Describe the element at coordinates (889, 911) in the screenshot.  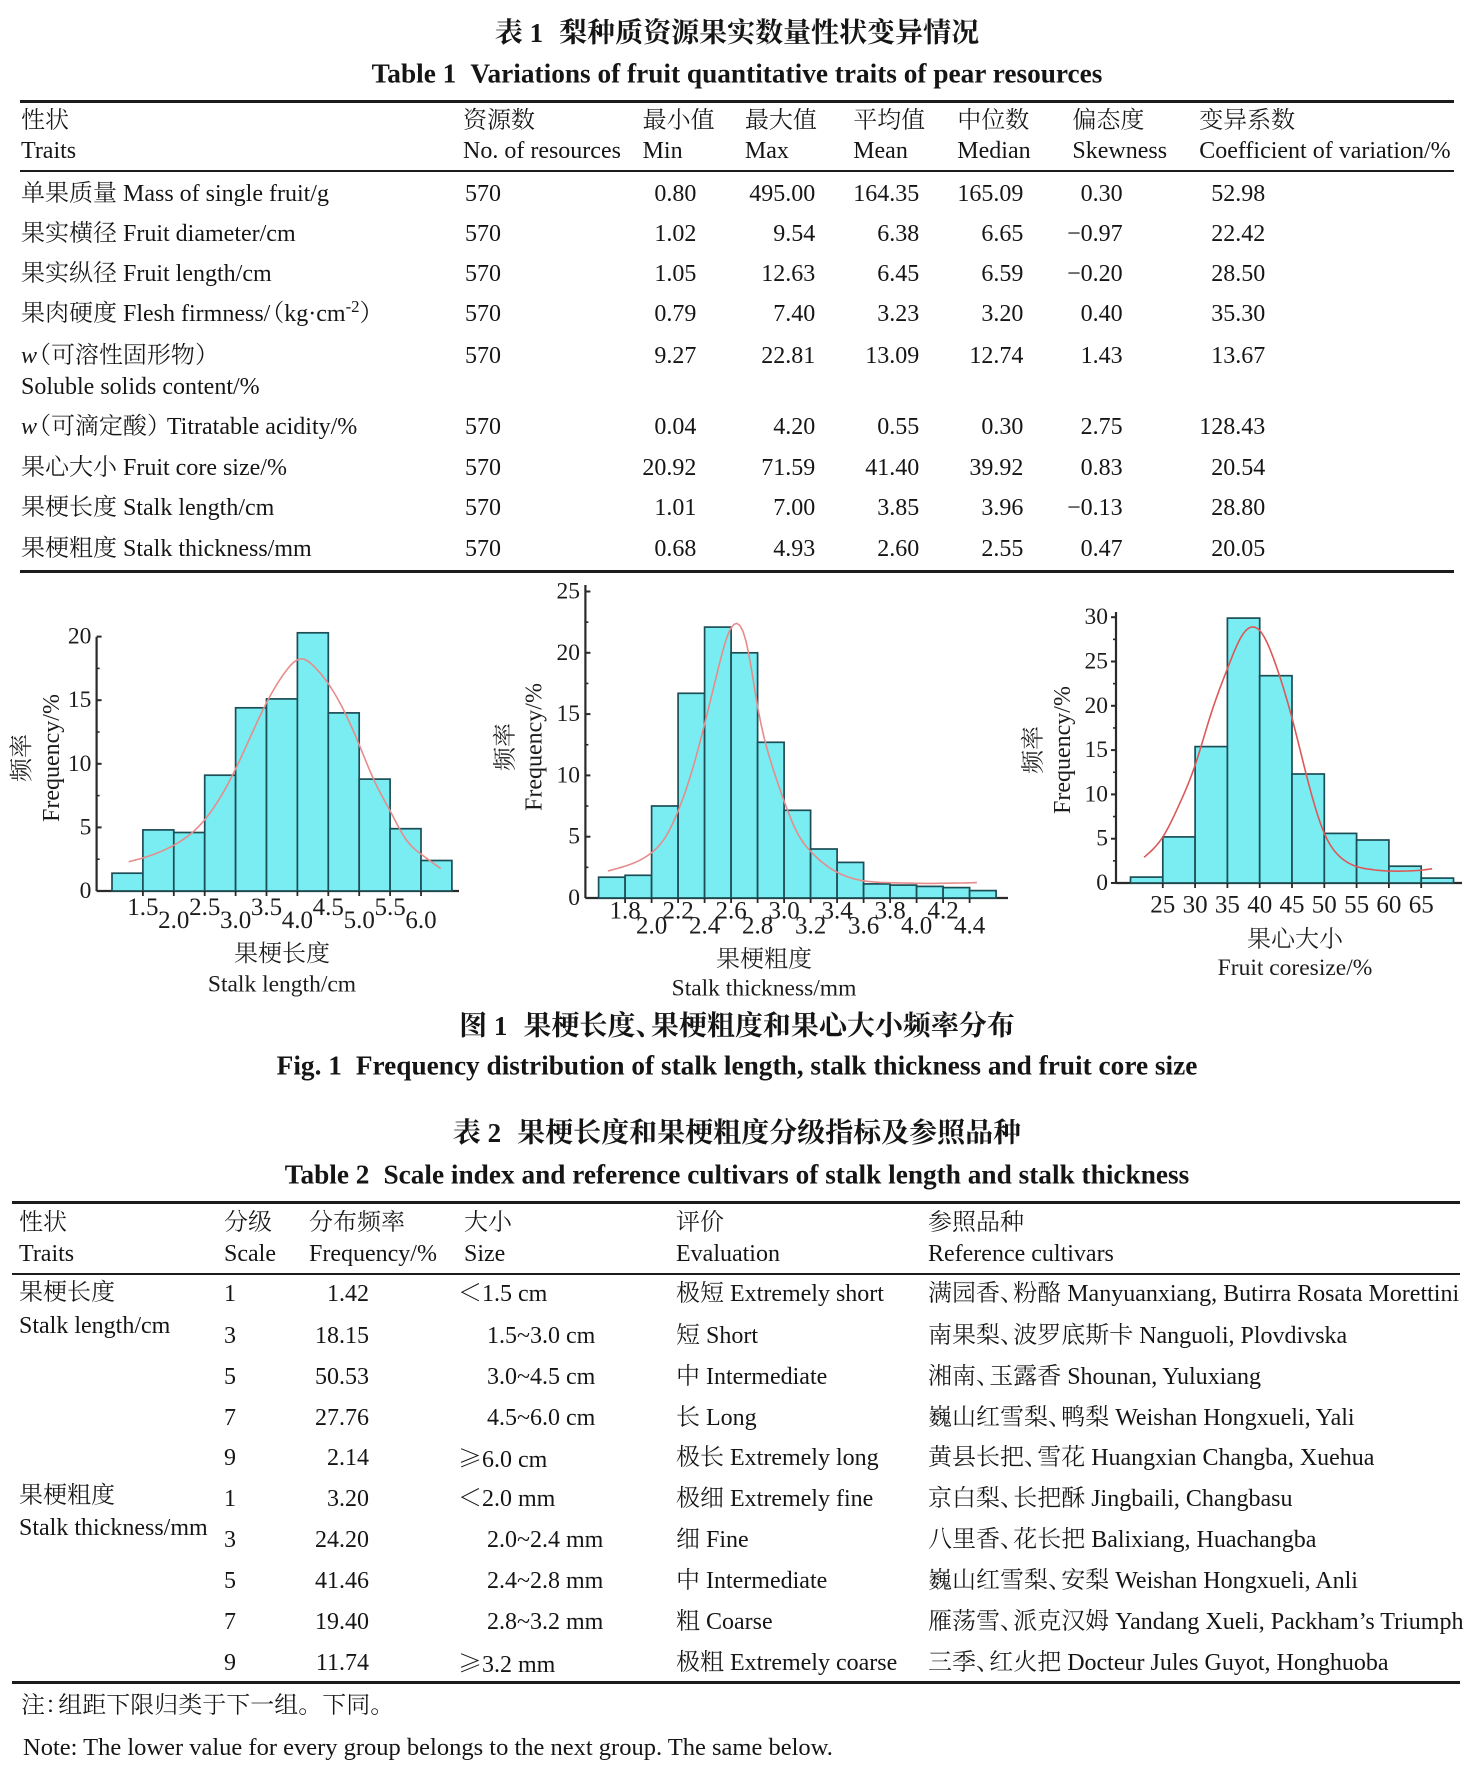
I see `svg-text: 3.8` at that location.